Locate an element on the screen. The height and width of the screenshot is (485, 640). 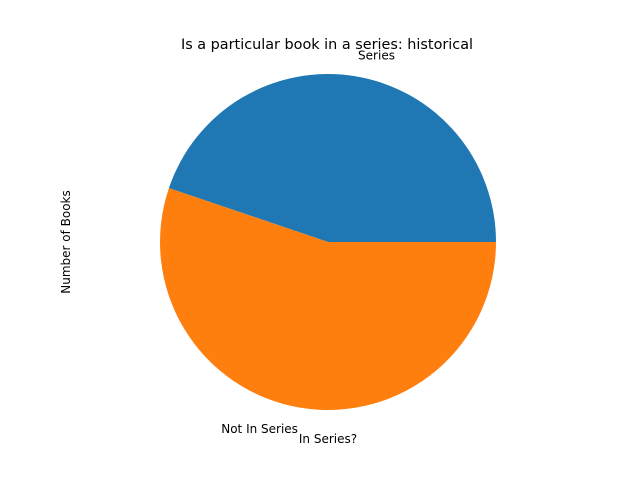
x-axis-label: In Series? is located at coordinates (328, 439).